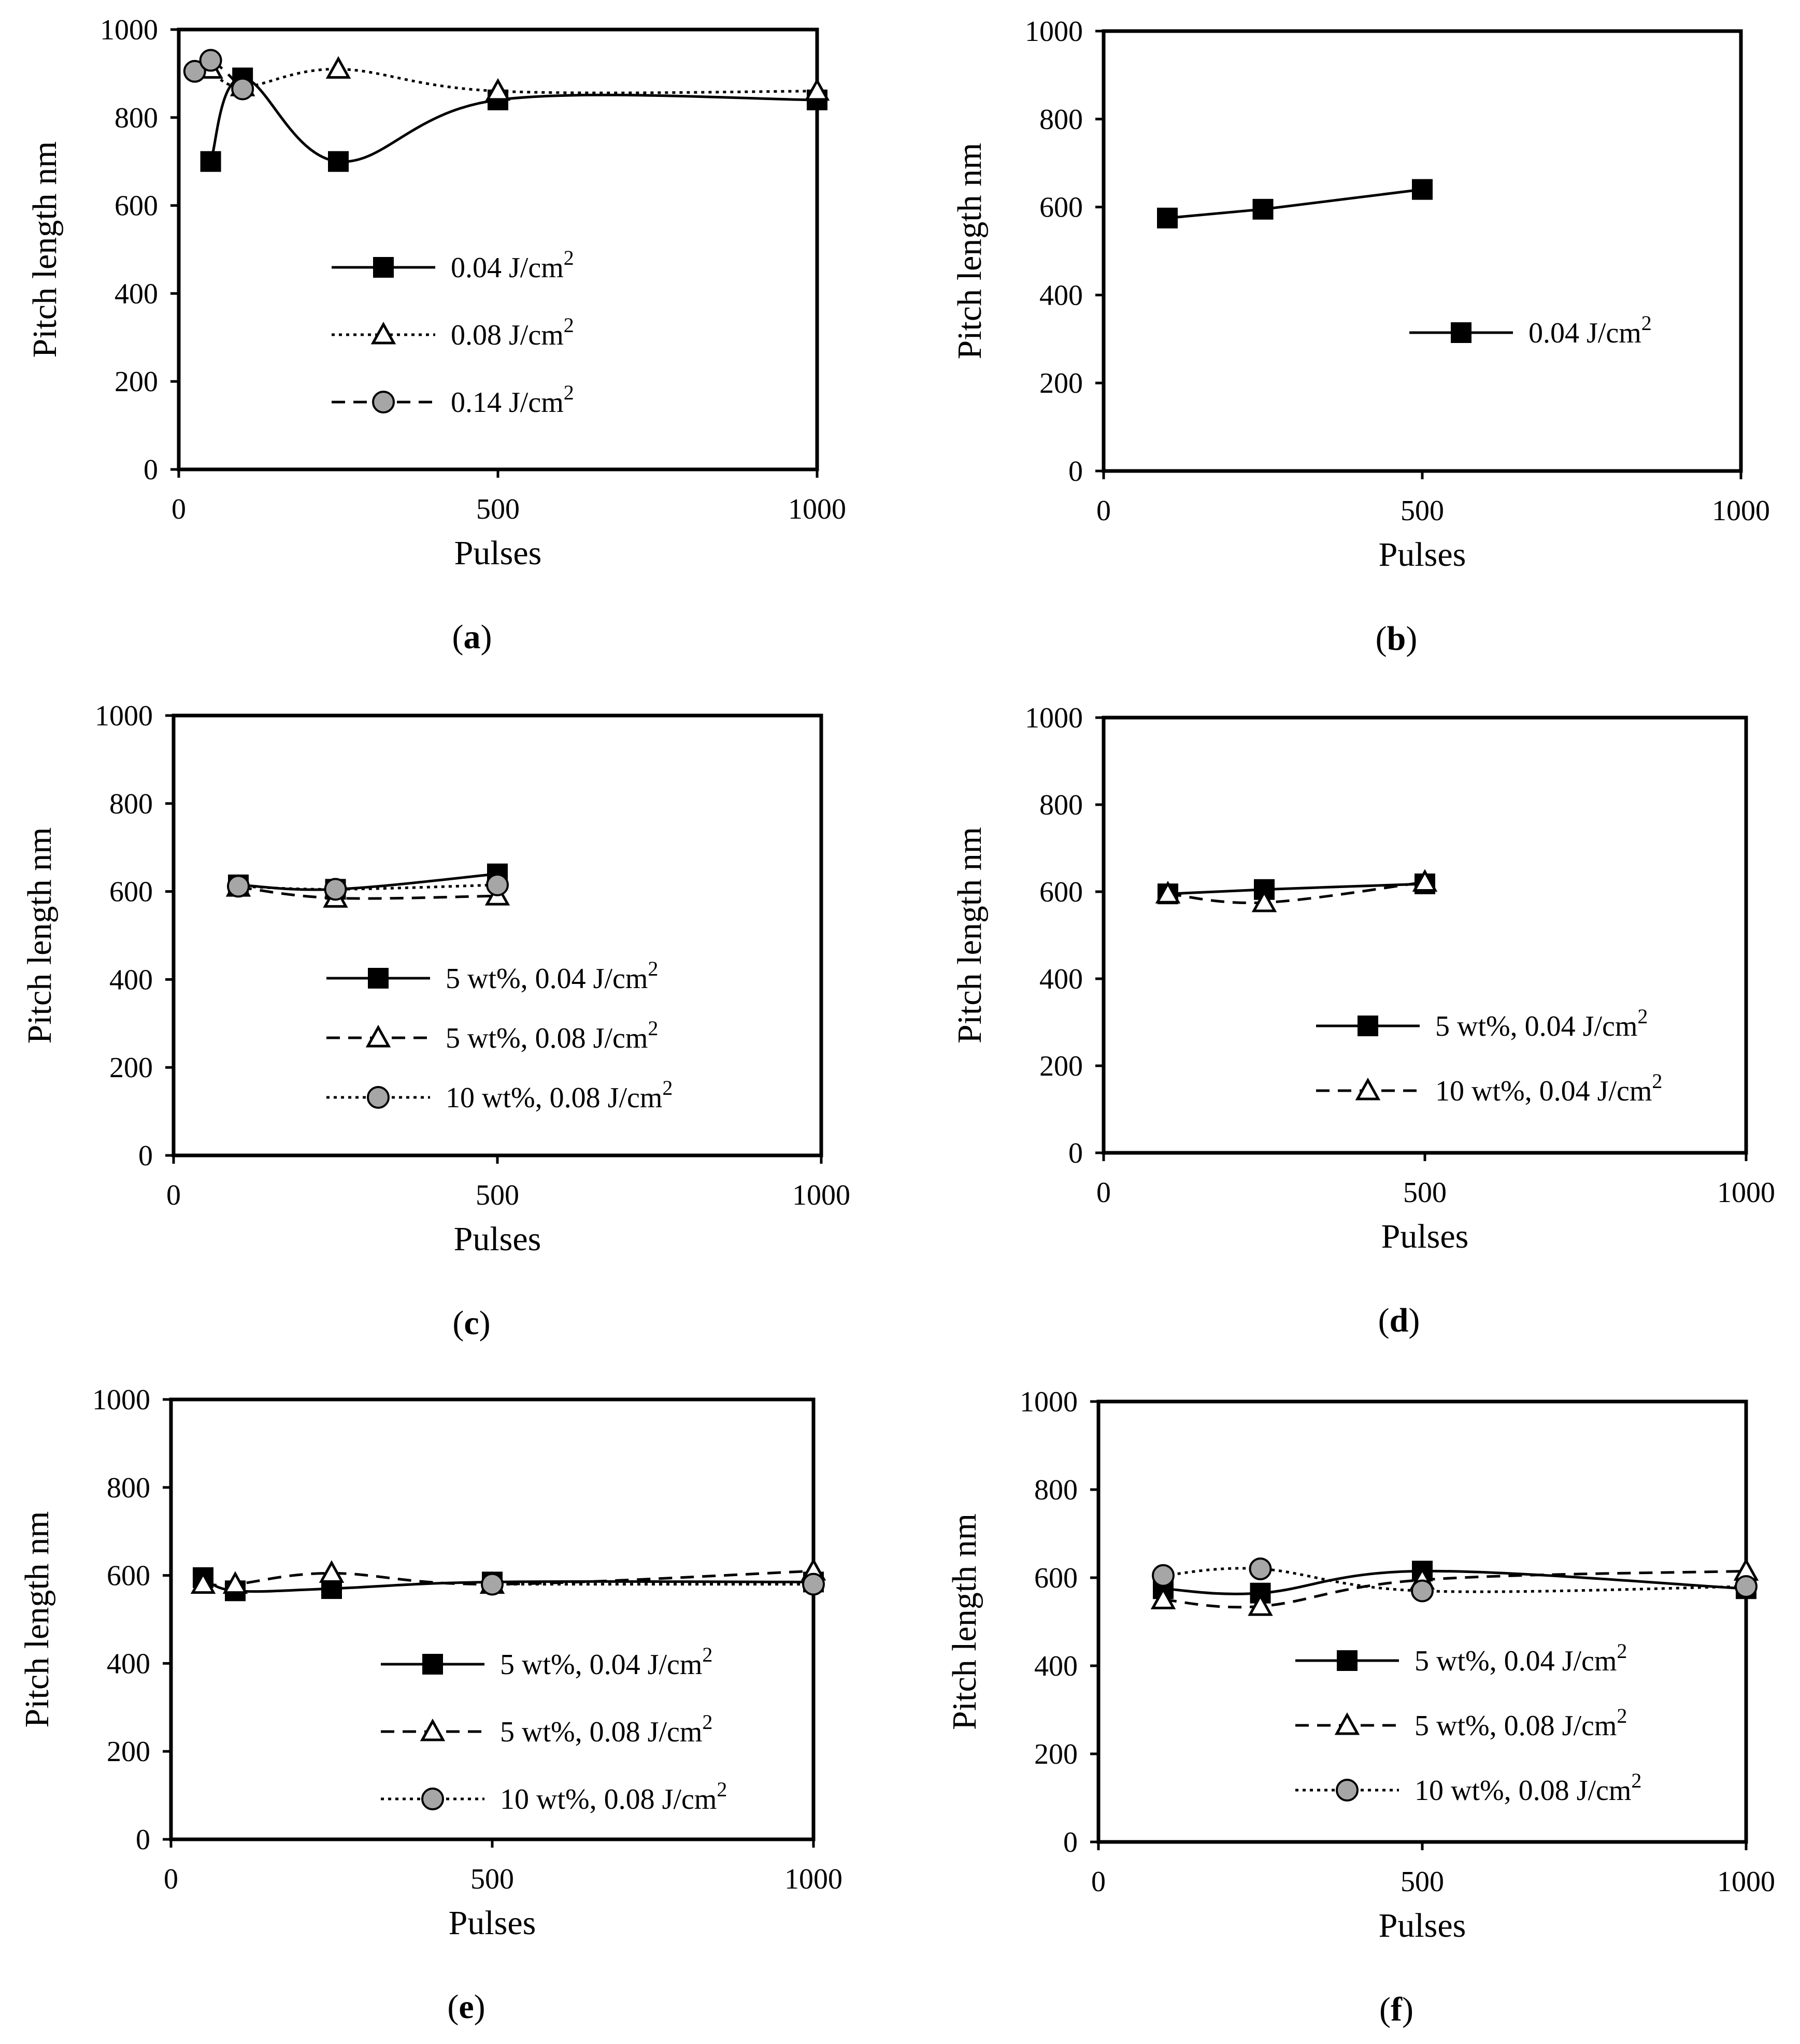 This screenshot has height=2044, width=1800. What do you see at coordinates (1548, 1088) in the screenshot?
I see `legend-label: 10 wt%, 0.04 J/cm2` at bounding box center [1548, 1088].